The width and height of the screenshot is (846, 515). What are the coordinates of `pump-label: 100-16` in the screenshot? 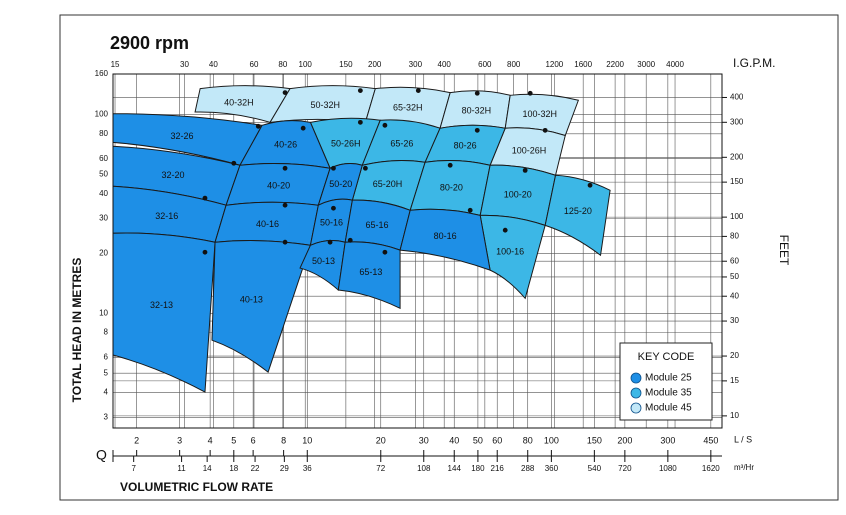 It's located at (510, 252).